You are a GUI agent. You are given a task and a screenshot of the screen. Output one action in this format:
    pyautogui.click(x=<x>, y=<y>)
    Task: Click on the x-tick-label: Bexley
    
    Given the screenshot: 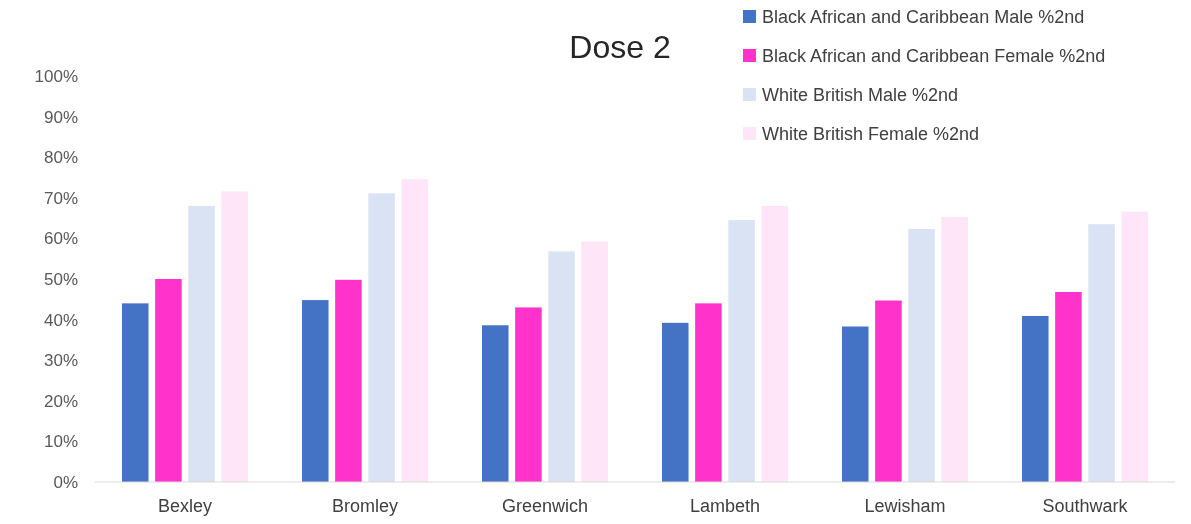 What is the action you would take?
    pyautogui.click(x=185, y=506)
    